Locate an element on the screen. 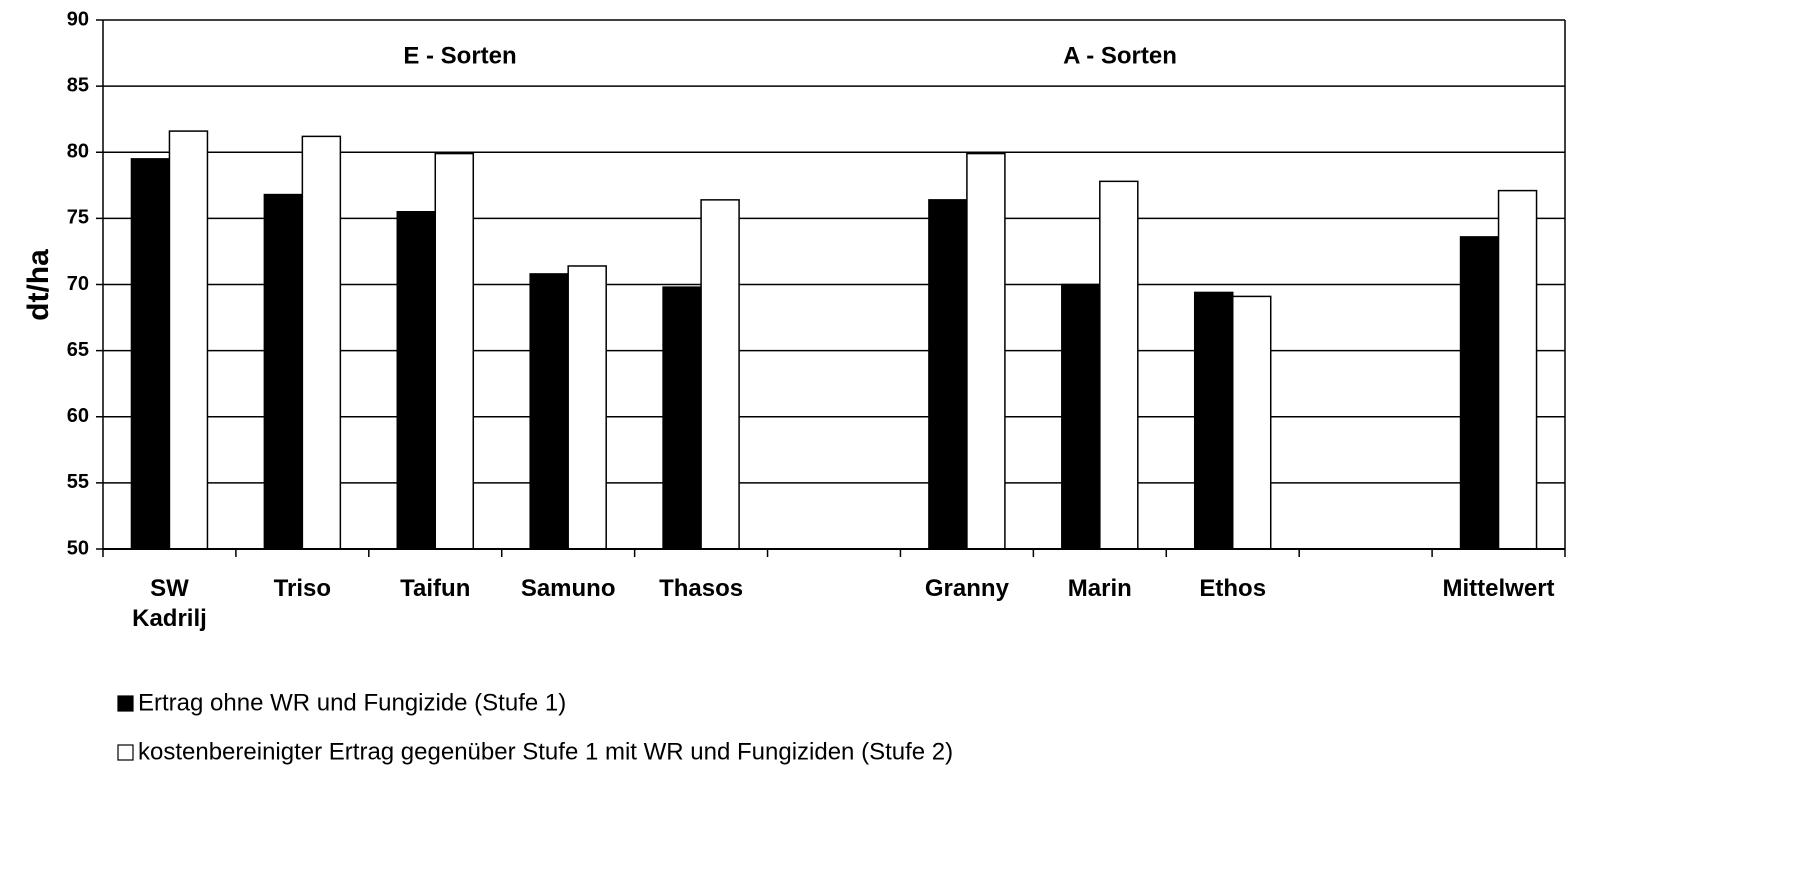 Image resolution: width=1820 pixels, height=890 pixels. x-tick-label: Ethos is located at coordinates (1233, 588).